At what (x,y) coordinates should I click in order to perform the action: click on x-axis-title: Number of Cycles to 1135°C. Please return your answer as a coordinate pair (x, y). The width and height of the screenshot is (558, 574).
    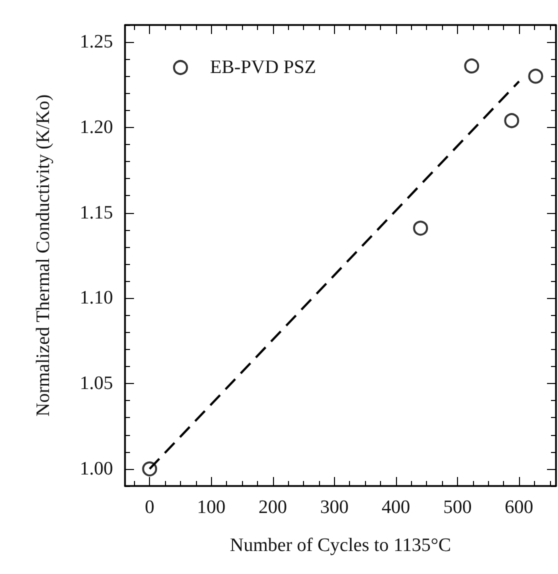
    Looking at the image, I should click on (341, 545).